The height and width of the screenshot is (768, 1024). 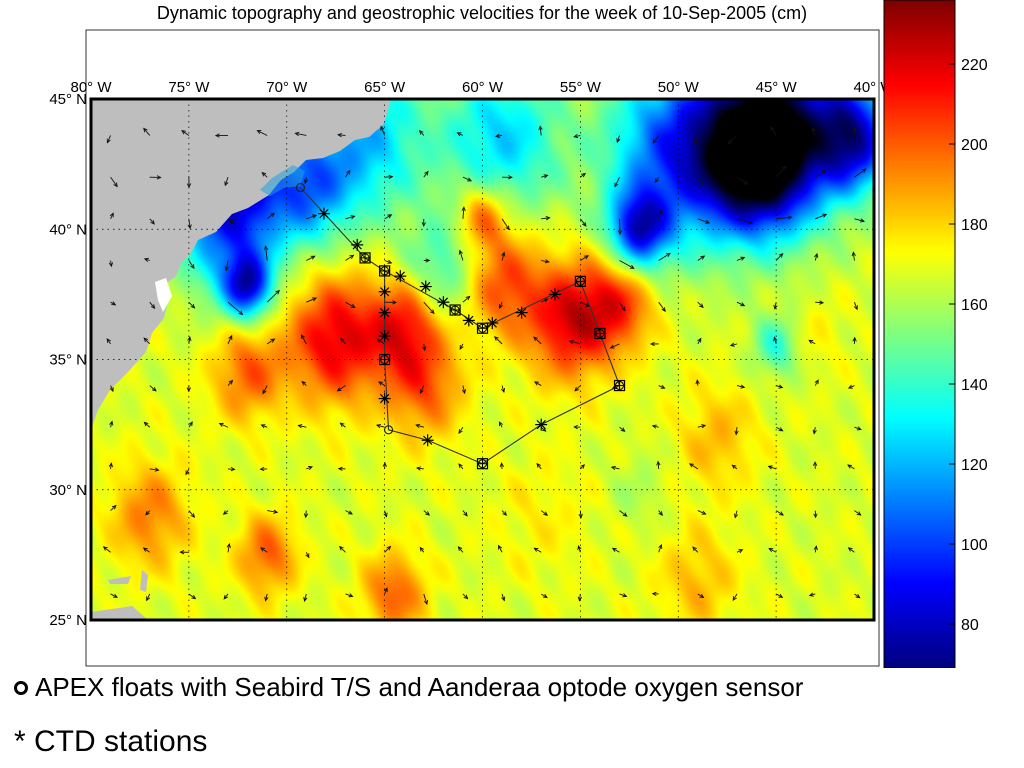 What do you see at coordinates (974, 545) in the screenshot?
I see `colorbar-tick-label: 100` at bounding box center [974, 545].